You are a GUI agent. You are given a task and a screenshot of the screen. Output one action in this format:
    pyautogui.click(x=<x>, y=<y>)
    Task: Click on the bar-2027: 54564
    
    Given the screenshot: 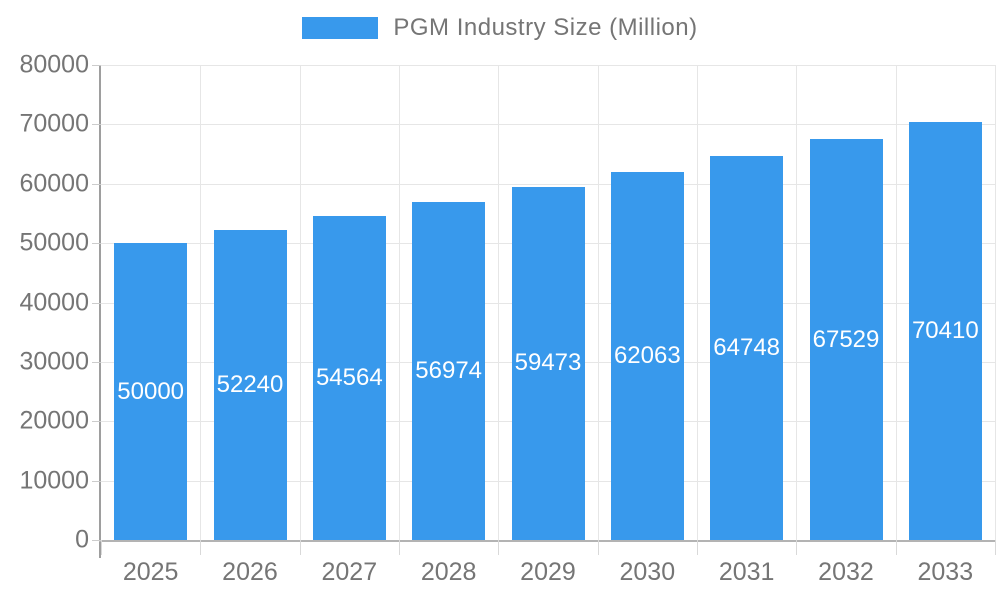 What is the action you would take?
    pyautogui.click(x=349, y=378)
    